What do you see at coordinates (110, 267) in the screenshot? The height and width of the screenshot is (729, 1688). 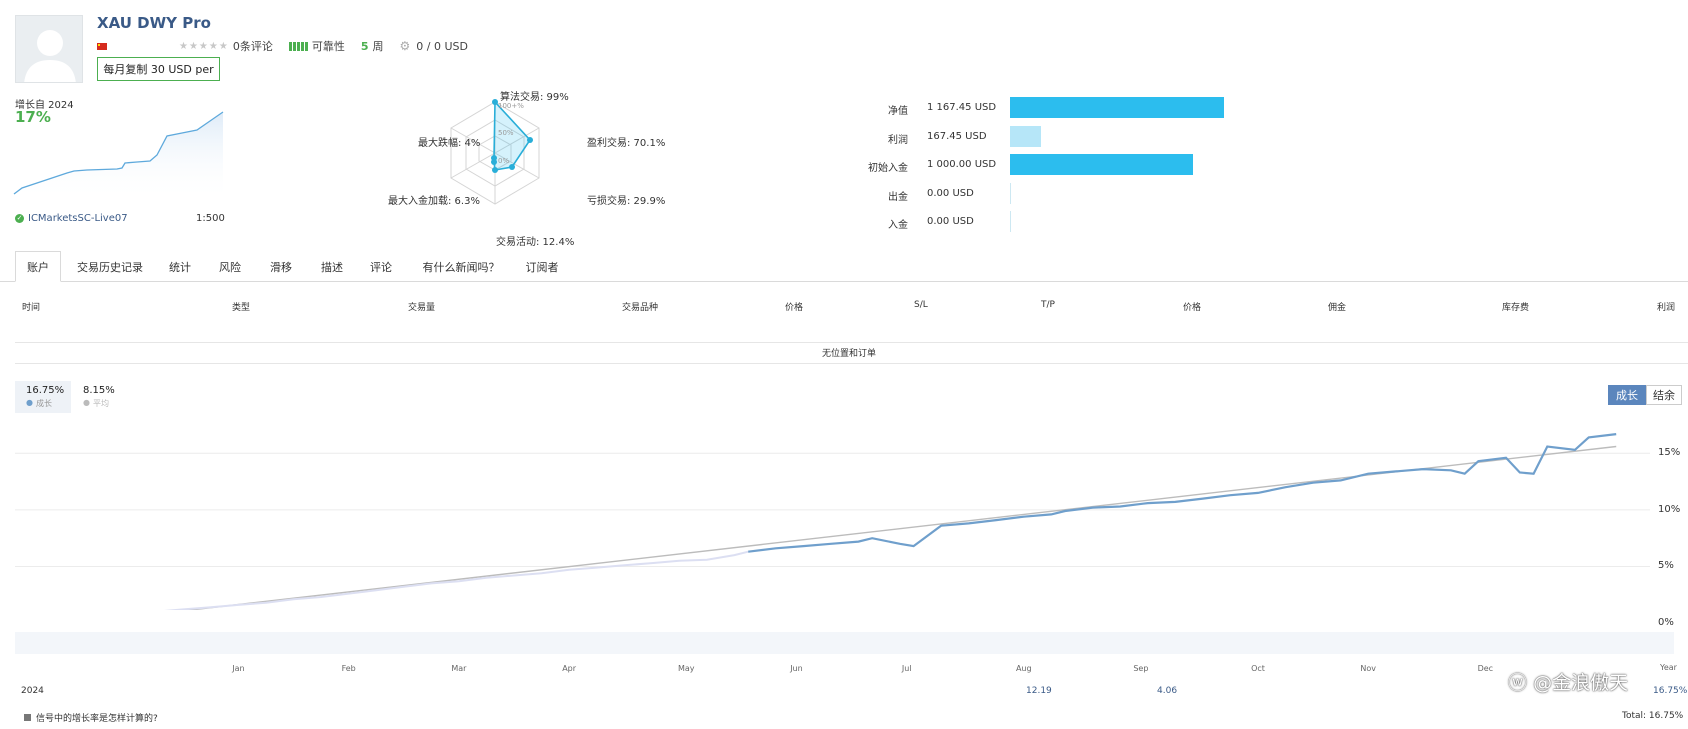 I see `tab-trade-history: 交易历史记录` at bounding box center [110, 267].